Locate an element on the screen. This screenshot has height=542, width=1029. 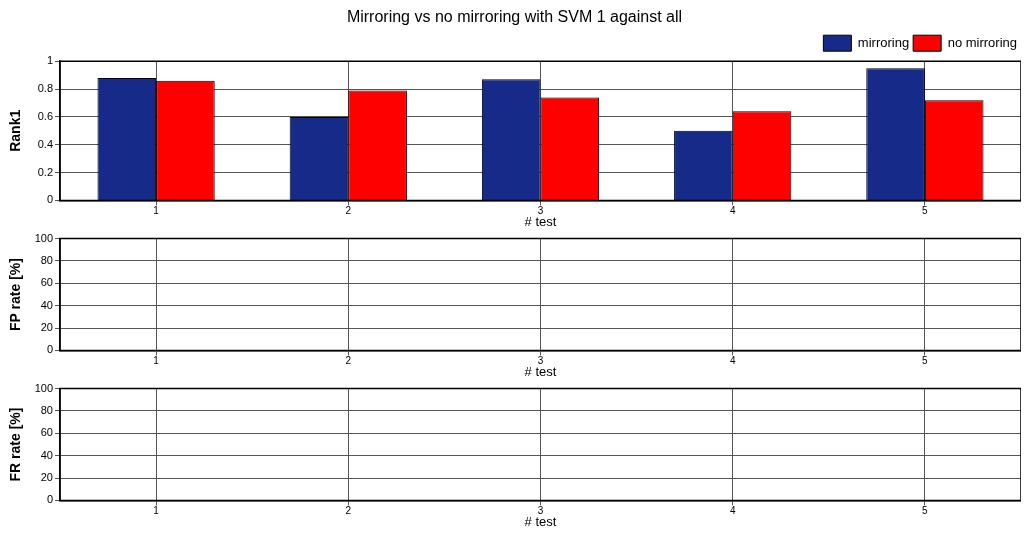
y-axis-title: FP rate [%] is located at coordinates (15, 294).